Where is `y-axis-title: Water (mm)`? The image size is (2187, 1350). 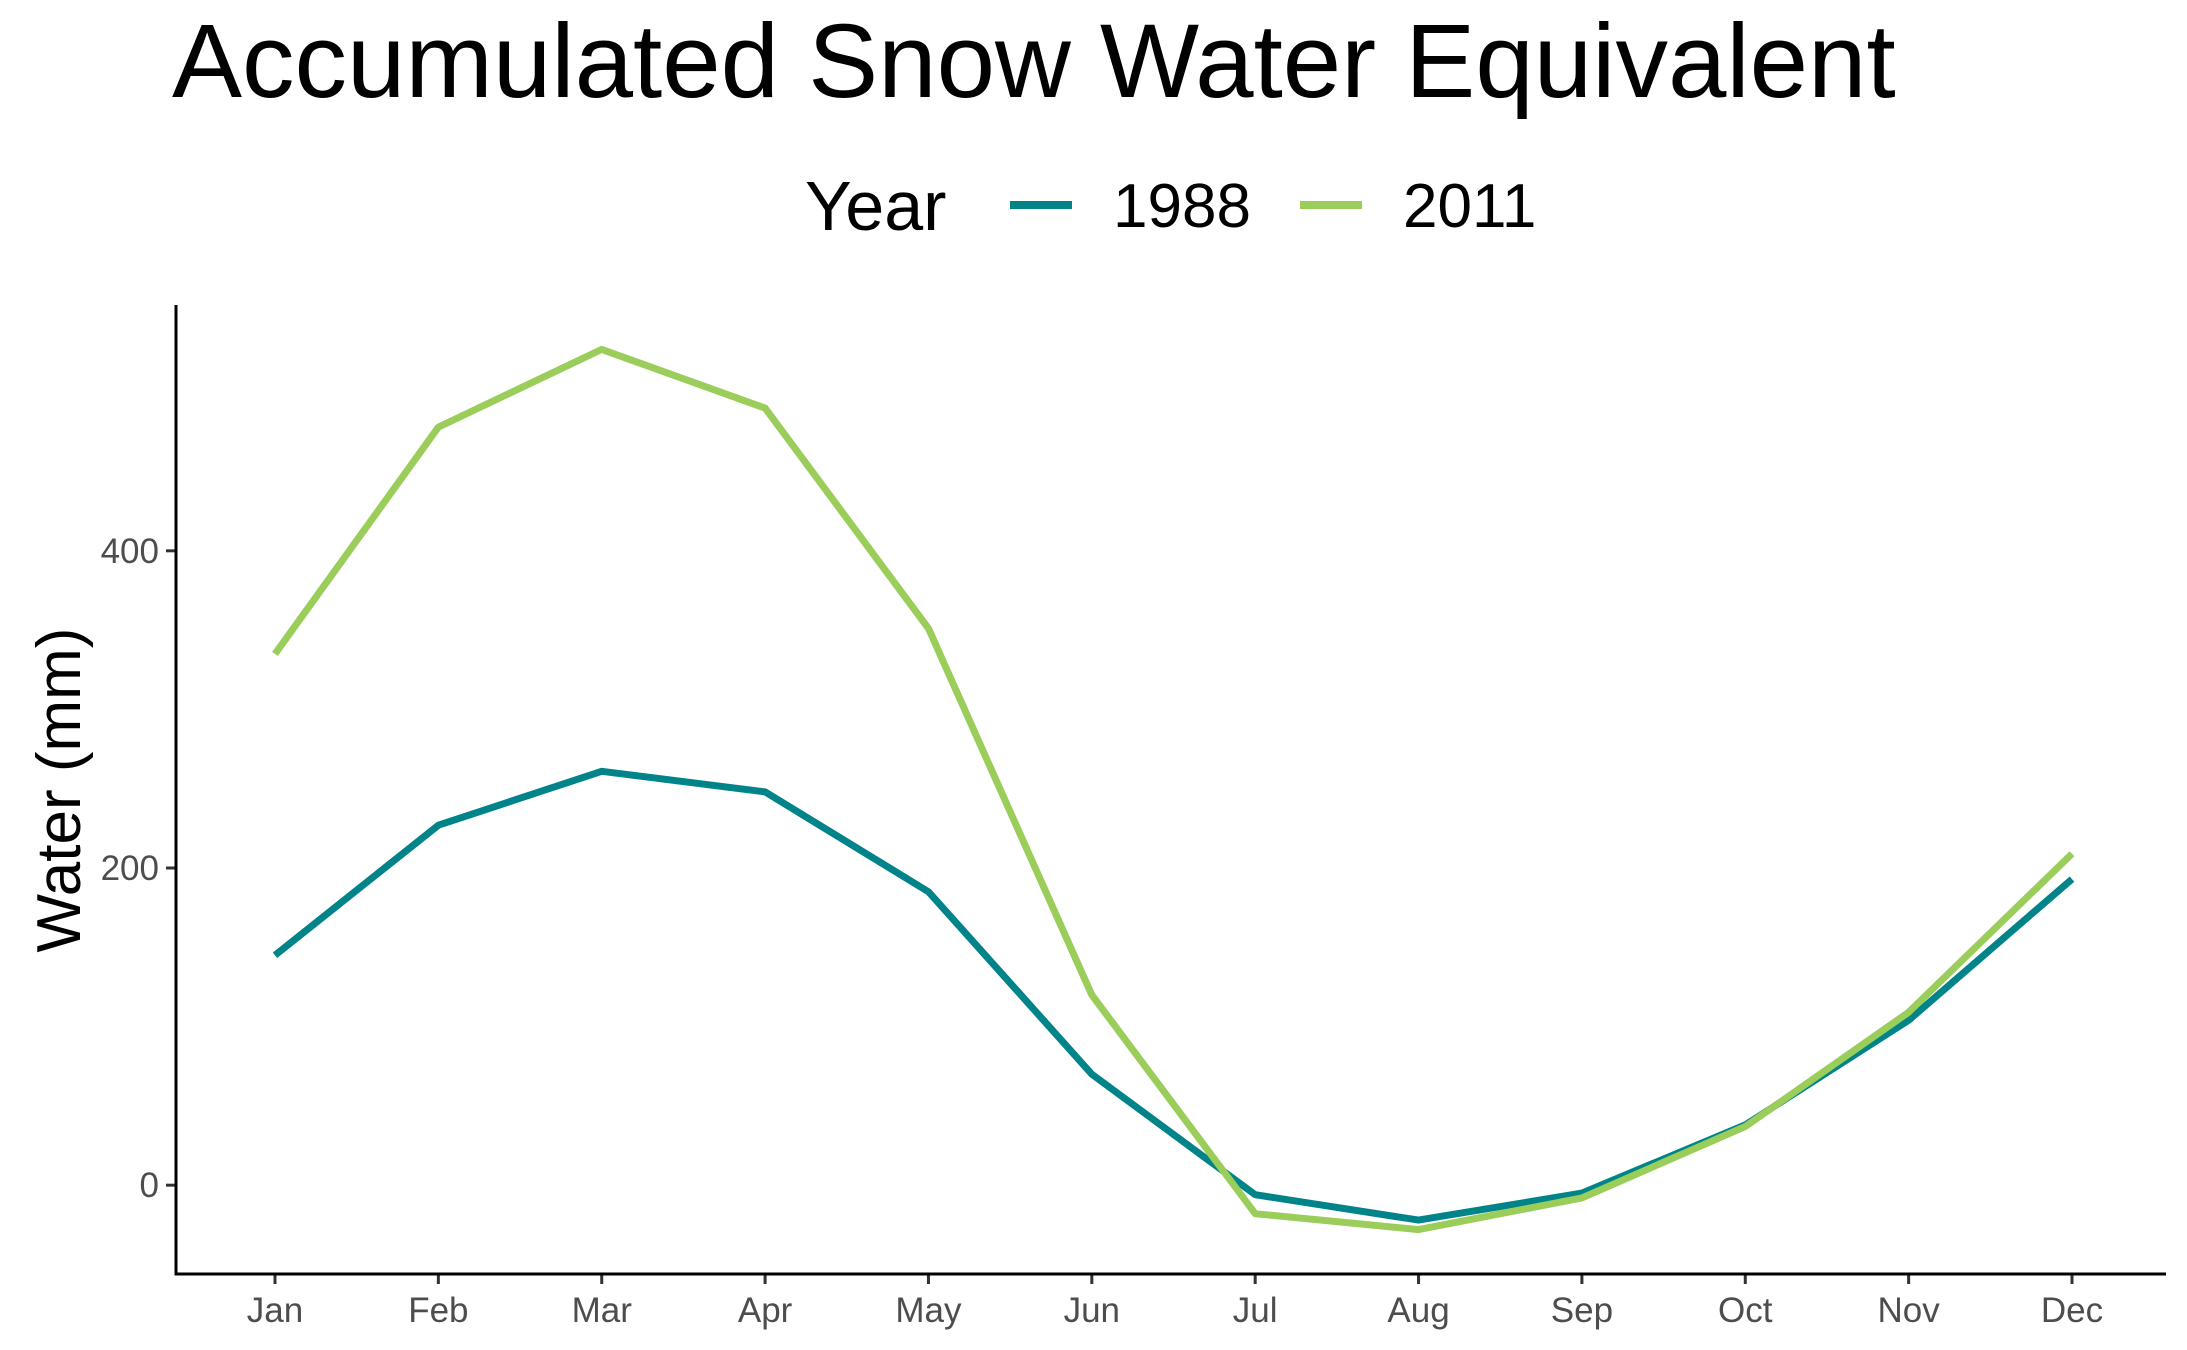 y-axis-title: Water (mm) is located at coordinates (59, 790).